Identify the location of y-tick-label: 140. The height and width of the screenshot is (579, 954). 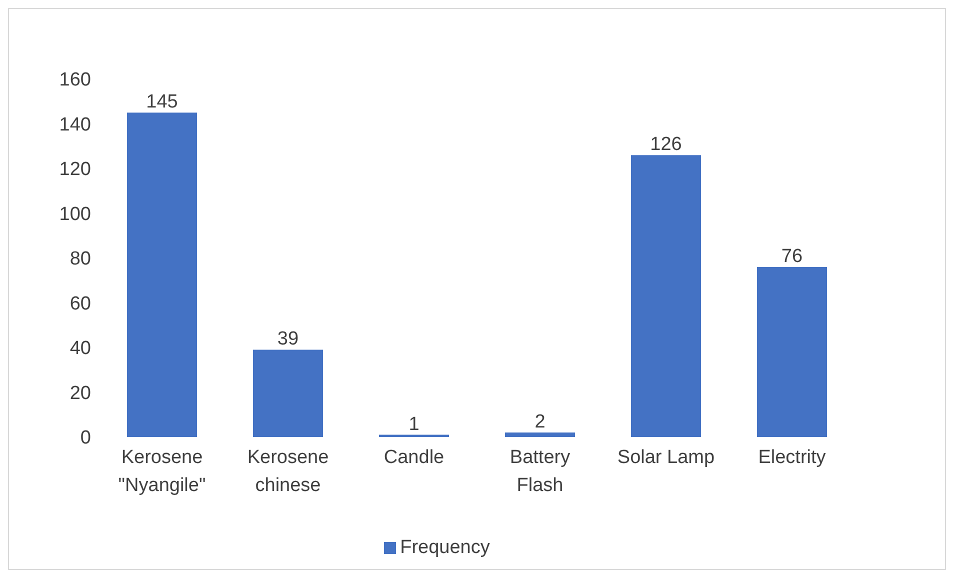
(75, 125).